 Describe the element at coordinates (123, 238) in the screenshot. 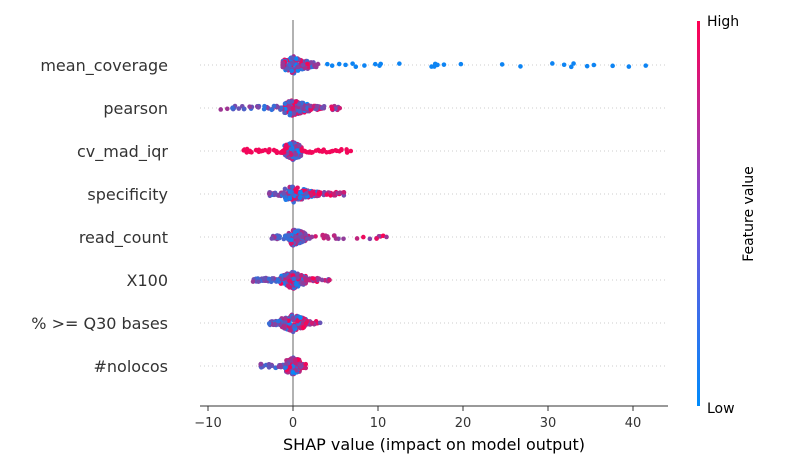

I see `feature-label: read_count` at that location.